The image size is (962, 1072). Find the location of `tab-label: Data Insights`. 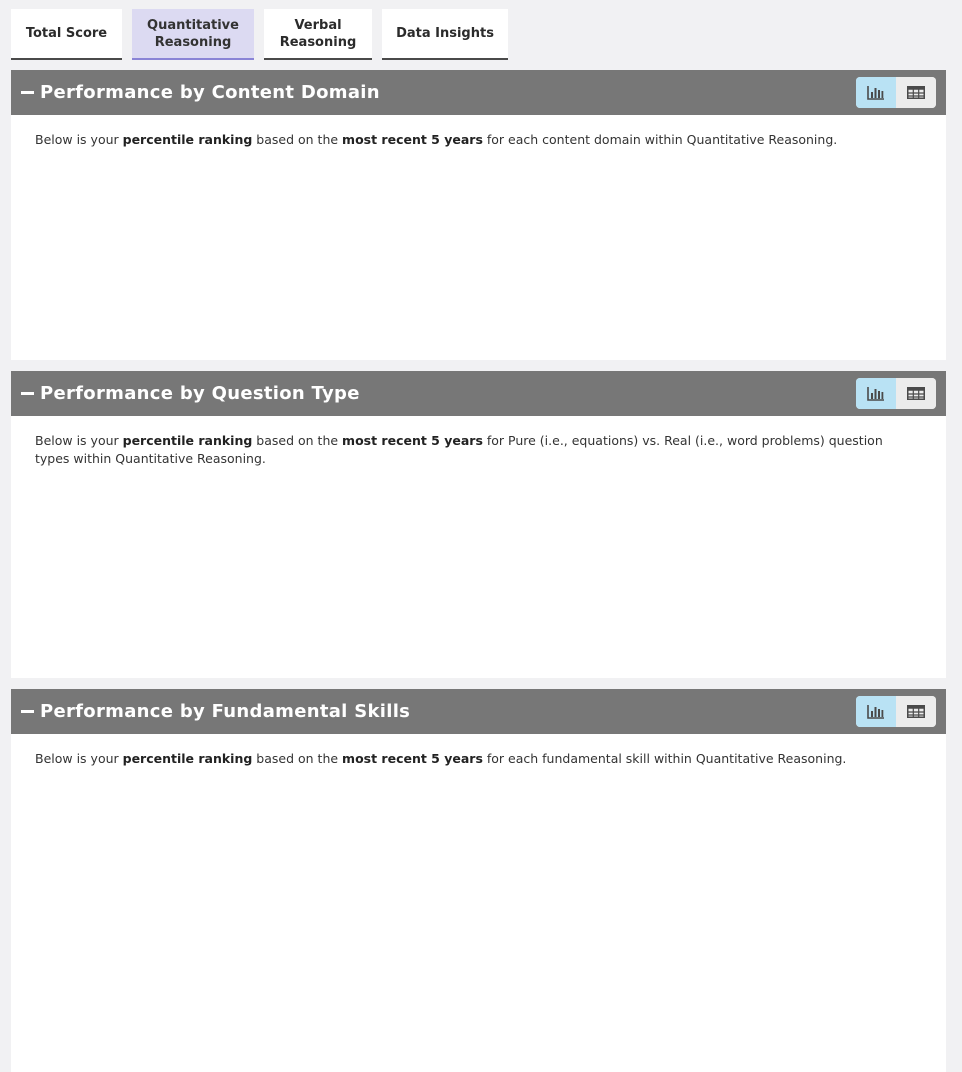

tab-label: Data Insights is located at coordinates (445, 33).